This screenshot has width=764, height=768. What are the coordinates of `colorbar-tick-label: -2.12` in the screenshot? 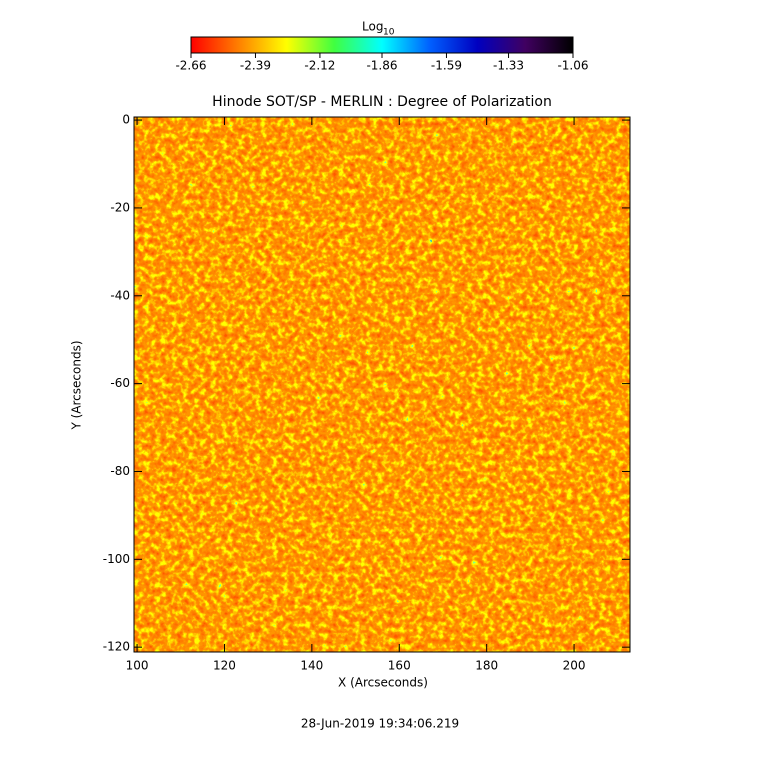 It's located at (319, 66).